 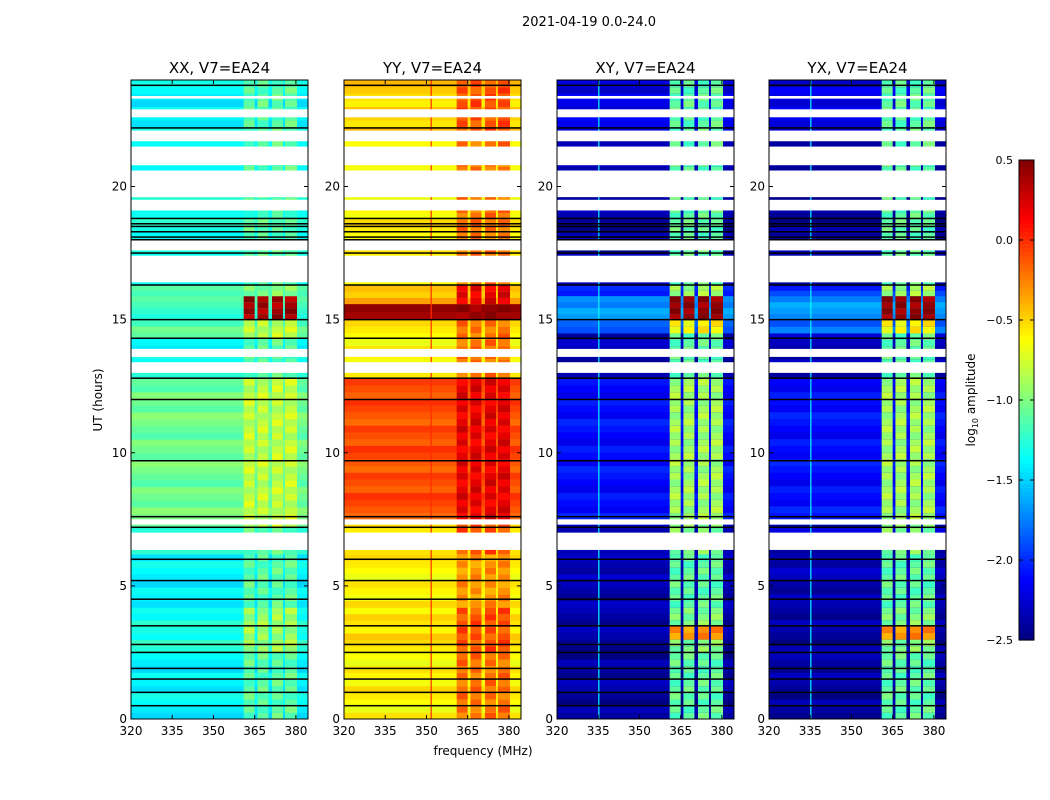 I want to click on y-tick-label: 10, so click(x=545, y=453).